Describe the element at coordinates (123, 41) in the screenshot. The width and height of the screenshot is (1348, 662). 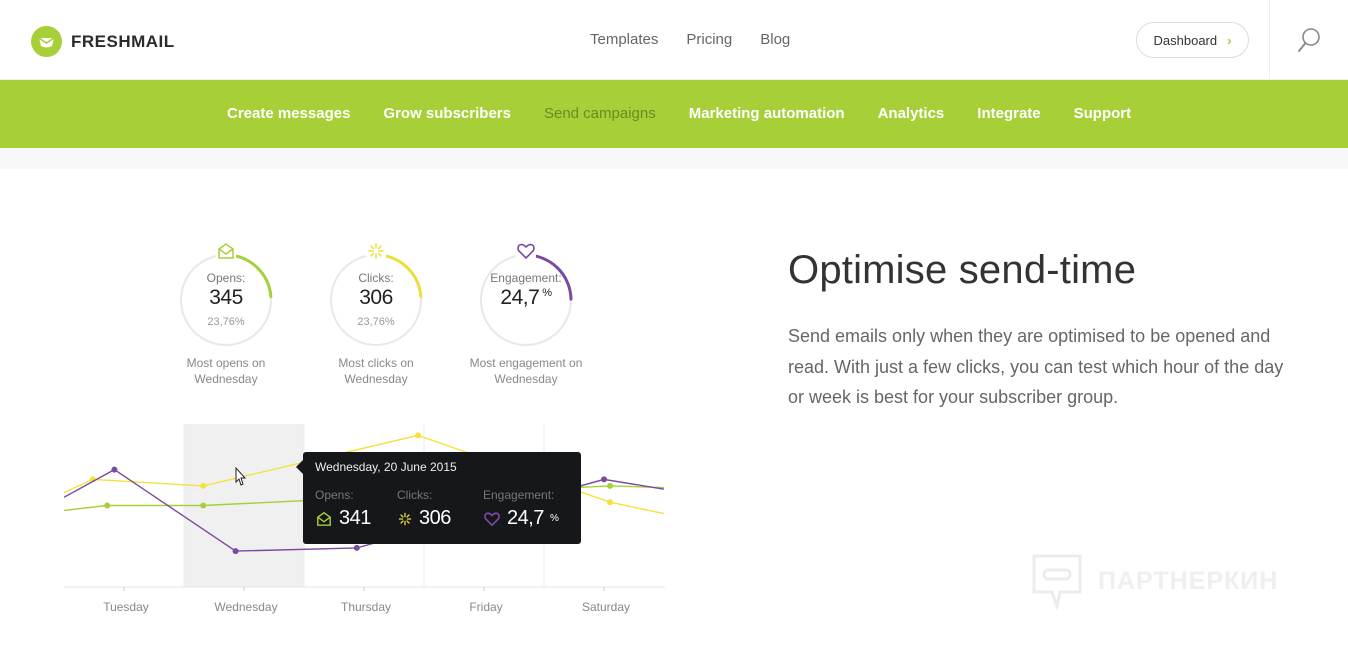
I see `brand-name: FRESHMAIL` at that location.